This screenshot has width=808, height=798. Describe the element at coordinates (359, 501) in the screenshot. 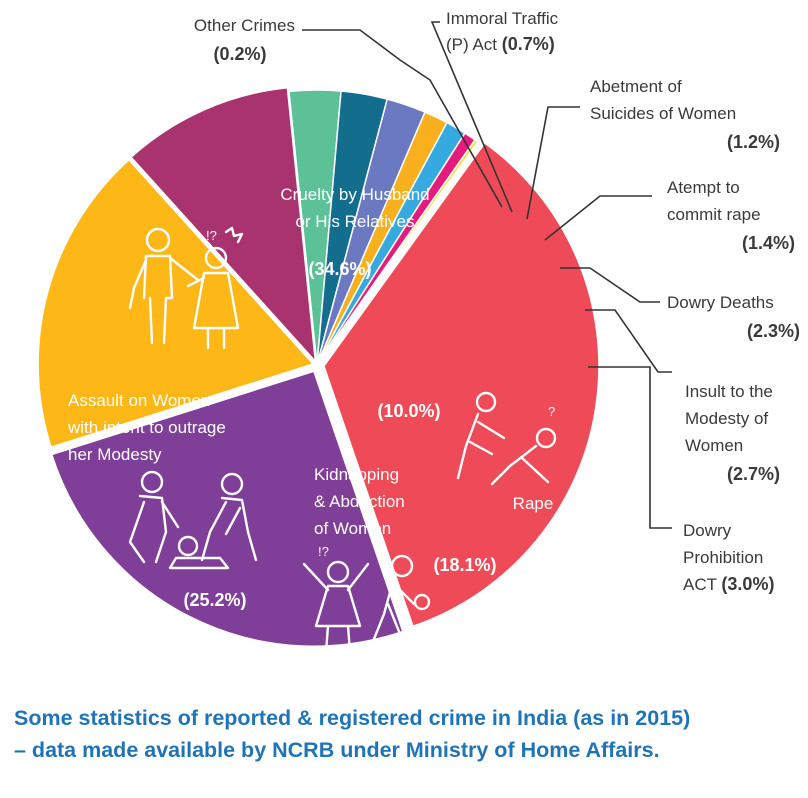

I see `slice-label: & Abduction` at that location.